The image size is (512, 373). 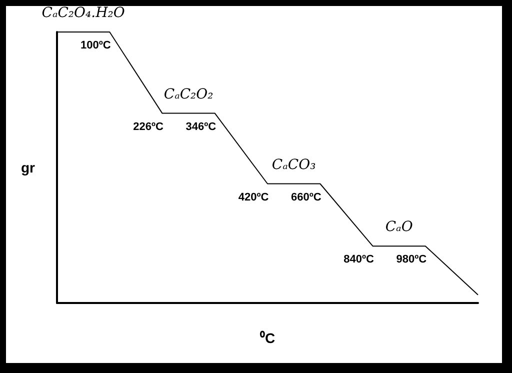 What do you see at coordinates (189, 94) in the screenshot?
I see `annotation: CₐC₂O₂` at bounding box center [189, 94].